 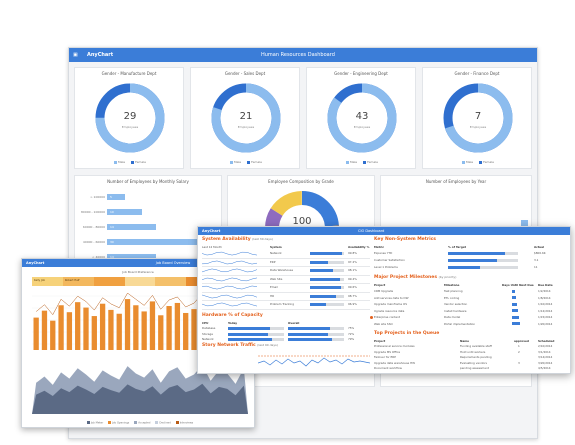 I want to click on queue-heading: Top Projects in the Queue, so click(x=407, y=333).